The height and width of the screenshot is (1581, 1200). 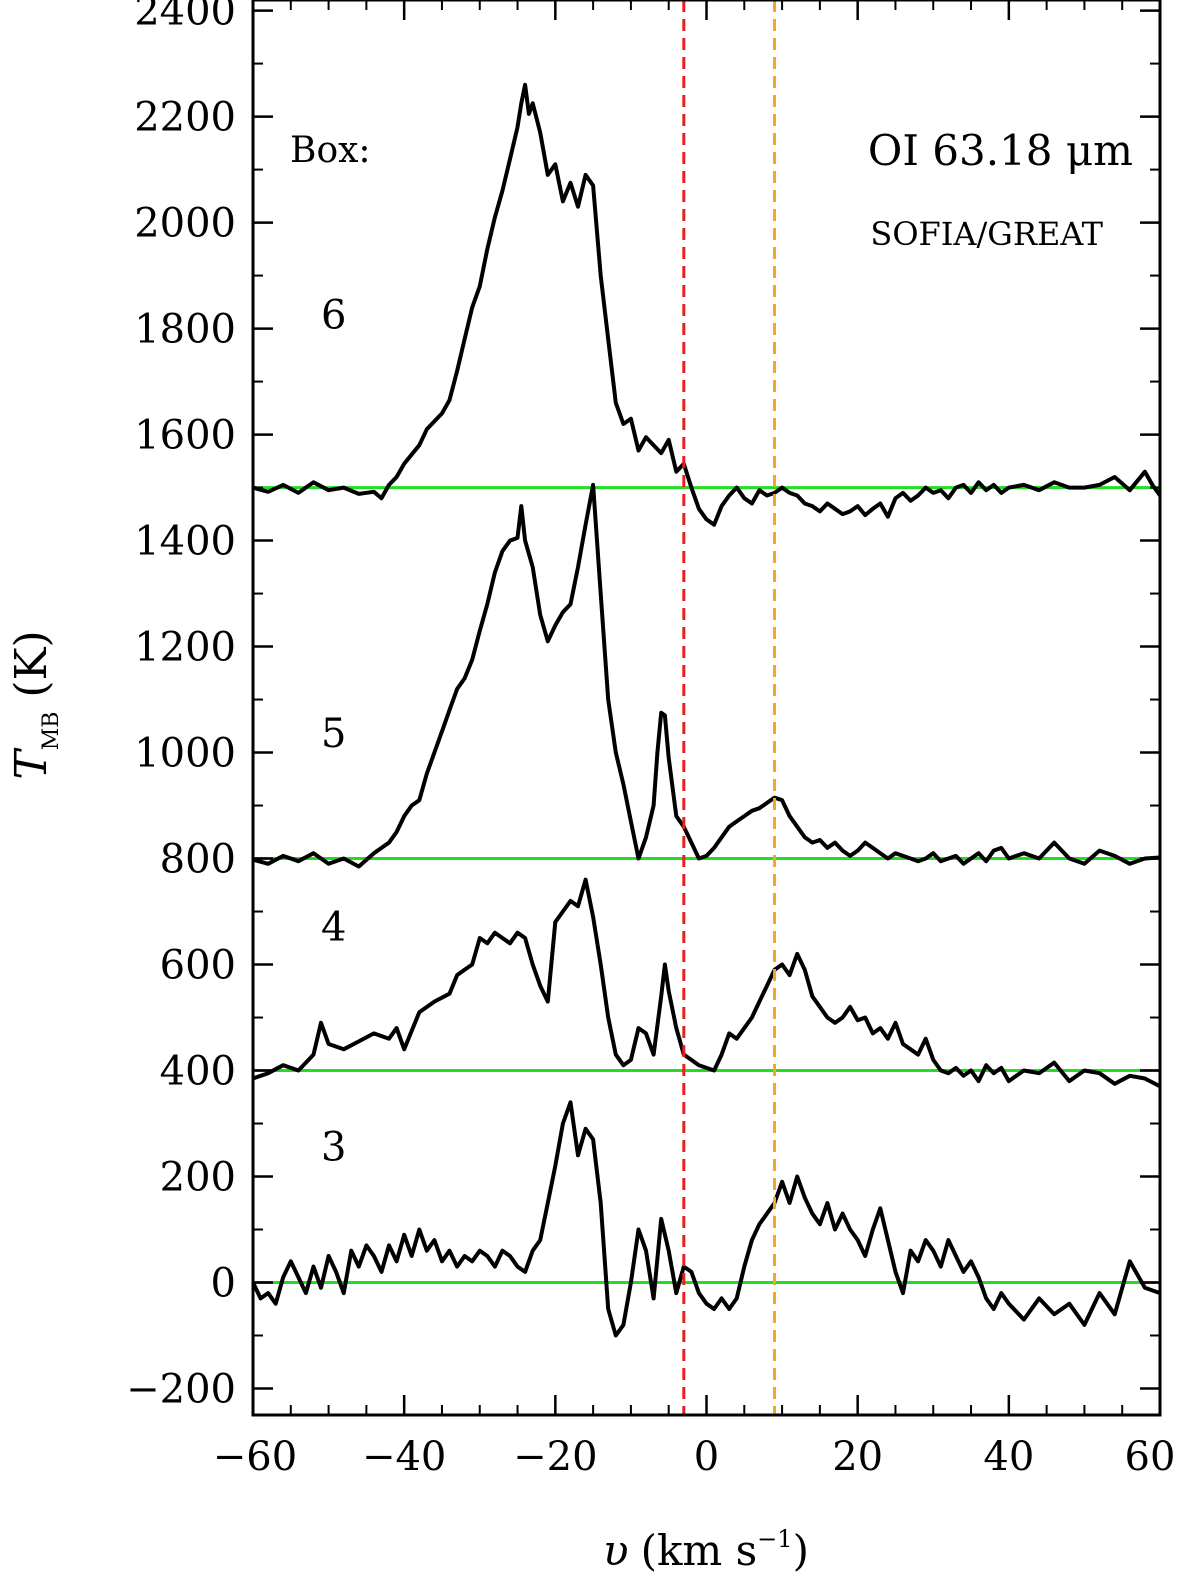 What do you see at coordinates (185, 754) in the screenshot?
I see `y-tick-label: 1000` at bounding box center [185, 754].